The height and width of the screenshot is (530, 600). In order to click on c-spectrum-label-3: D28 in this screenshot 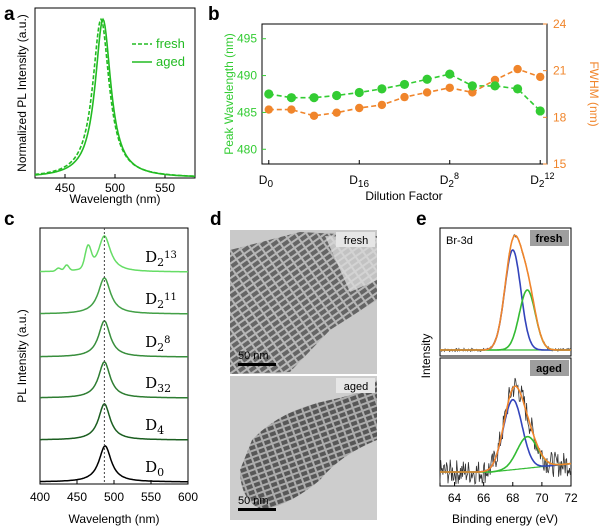, I will do `click(157, 343)`.